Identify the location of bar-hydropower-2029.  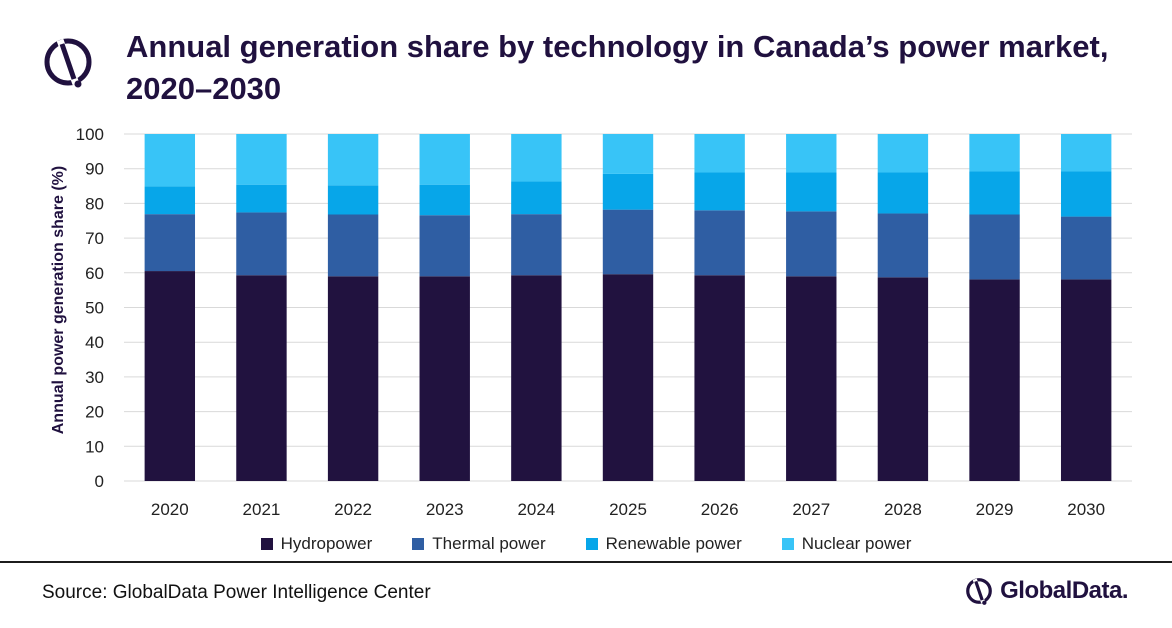
(994, 380).